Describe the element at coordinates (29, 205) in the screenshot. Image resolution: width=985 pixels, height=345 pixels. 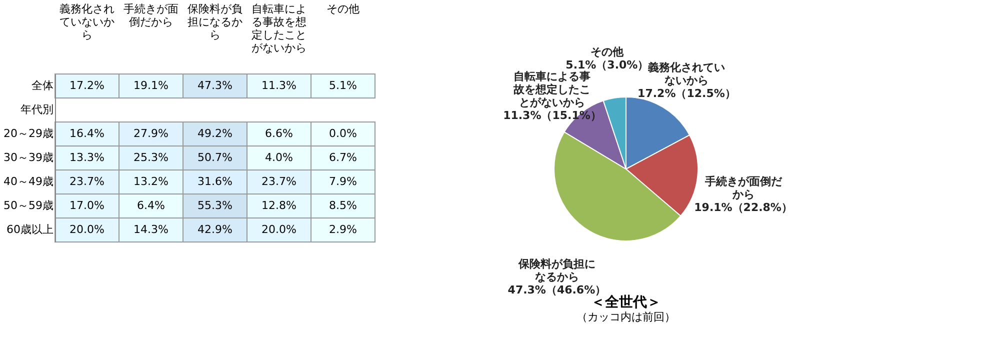
I see `y-tick-label: 50～59歳` at that location.